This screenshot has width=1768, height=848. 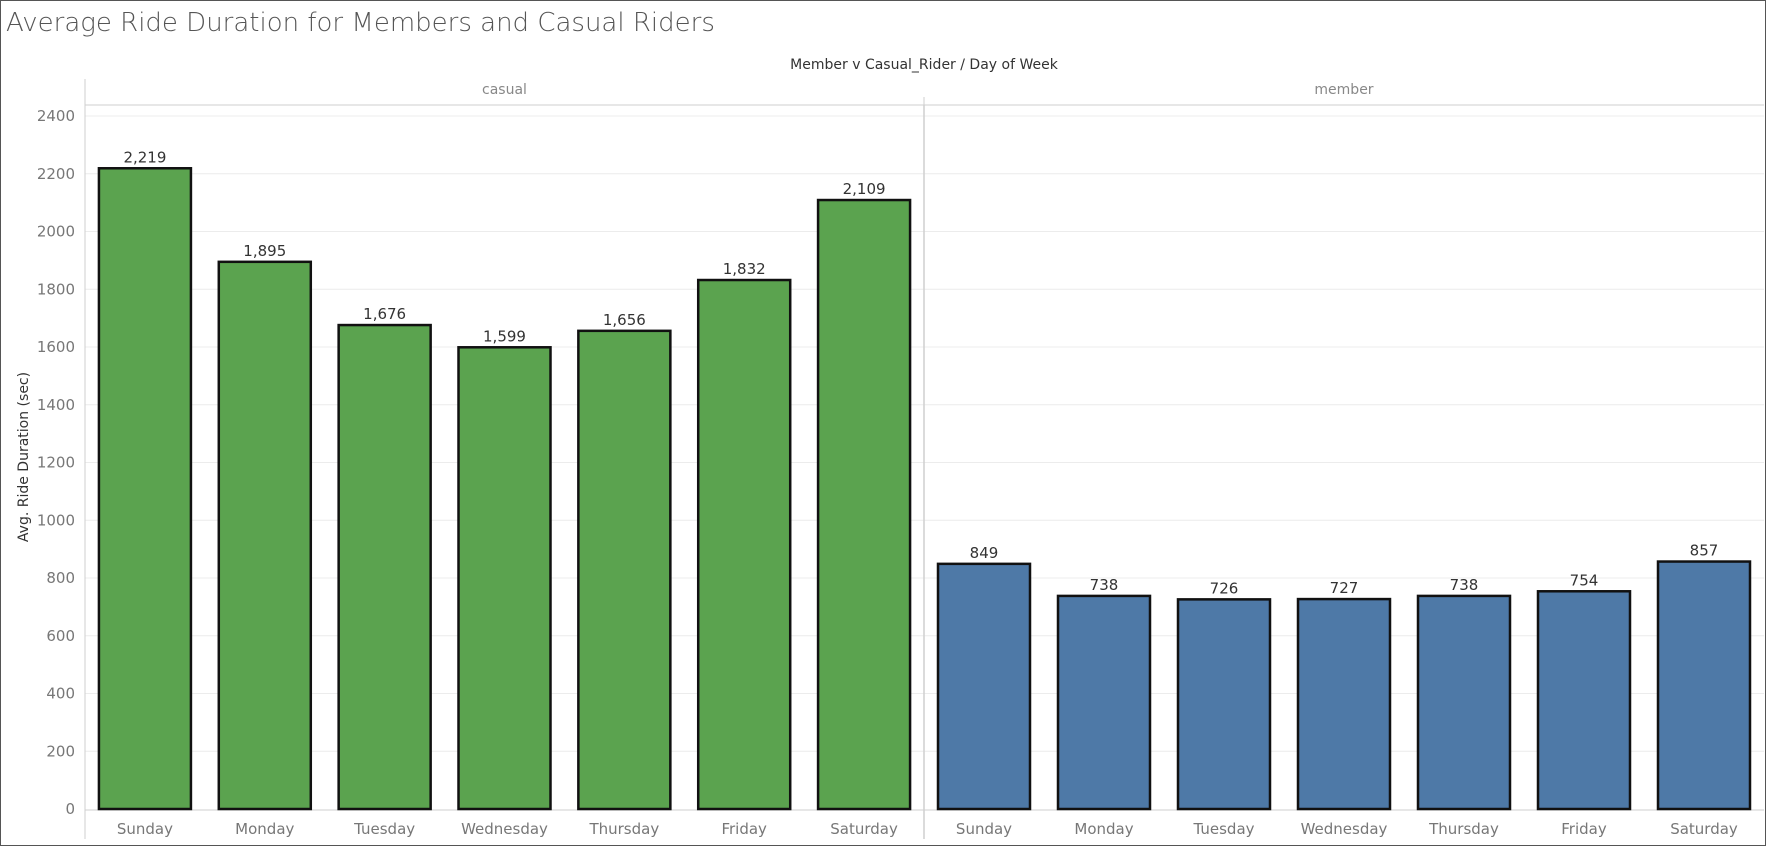 What do you see at coordinates (984, 553) in the screenshot?
I see `data-label: 849` at bounding box center [984, 553].